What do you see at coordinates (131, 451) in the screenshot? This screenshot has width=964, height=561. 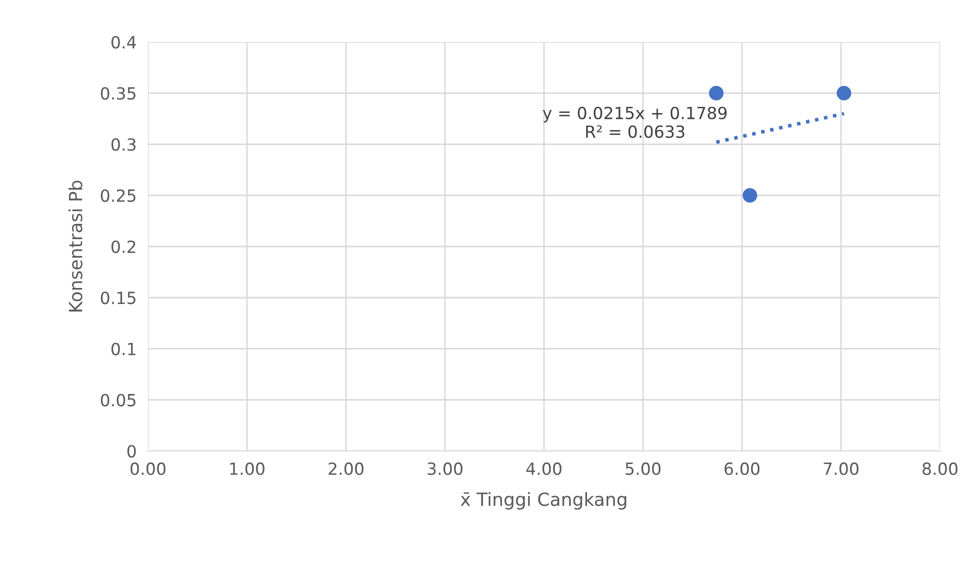 I see `y-tick-label: 0` at bounding box center [131, 451].